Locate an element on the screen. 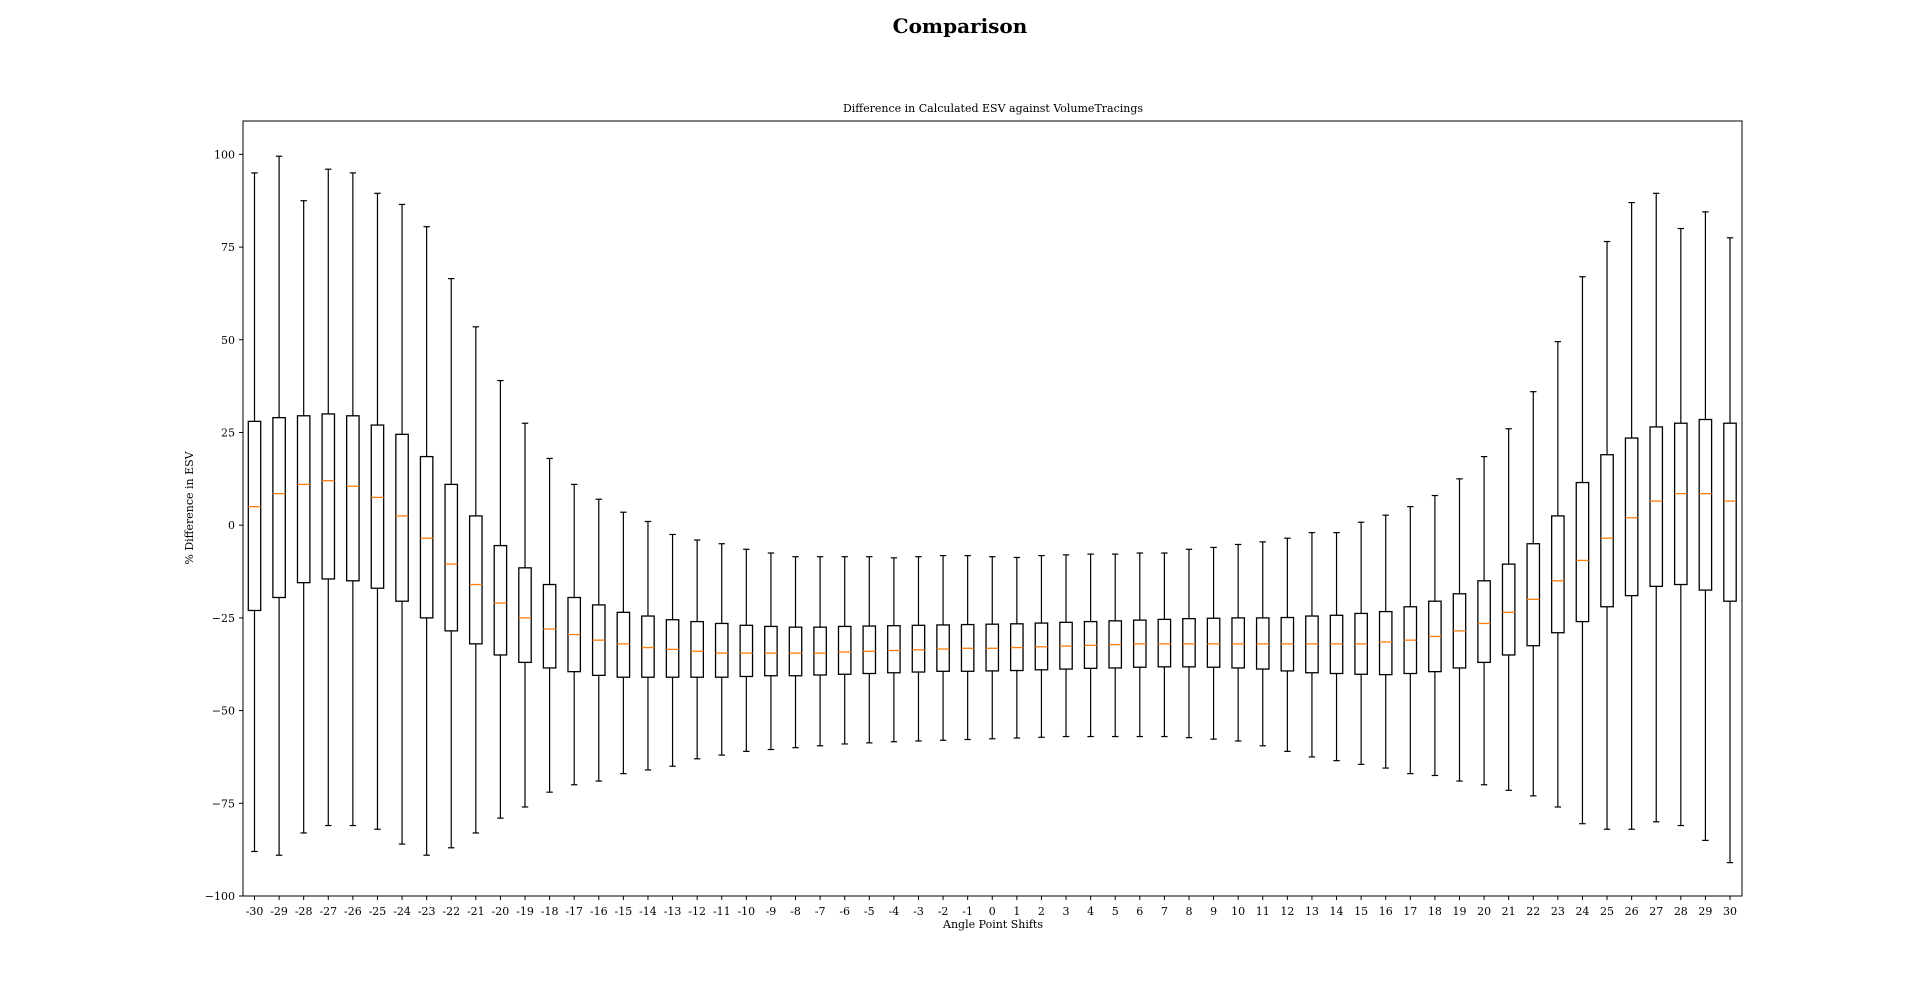  x-tick-label: -29 is located at coordinates (279, 911).